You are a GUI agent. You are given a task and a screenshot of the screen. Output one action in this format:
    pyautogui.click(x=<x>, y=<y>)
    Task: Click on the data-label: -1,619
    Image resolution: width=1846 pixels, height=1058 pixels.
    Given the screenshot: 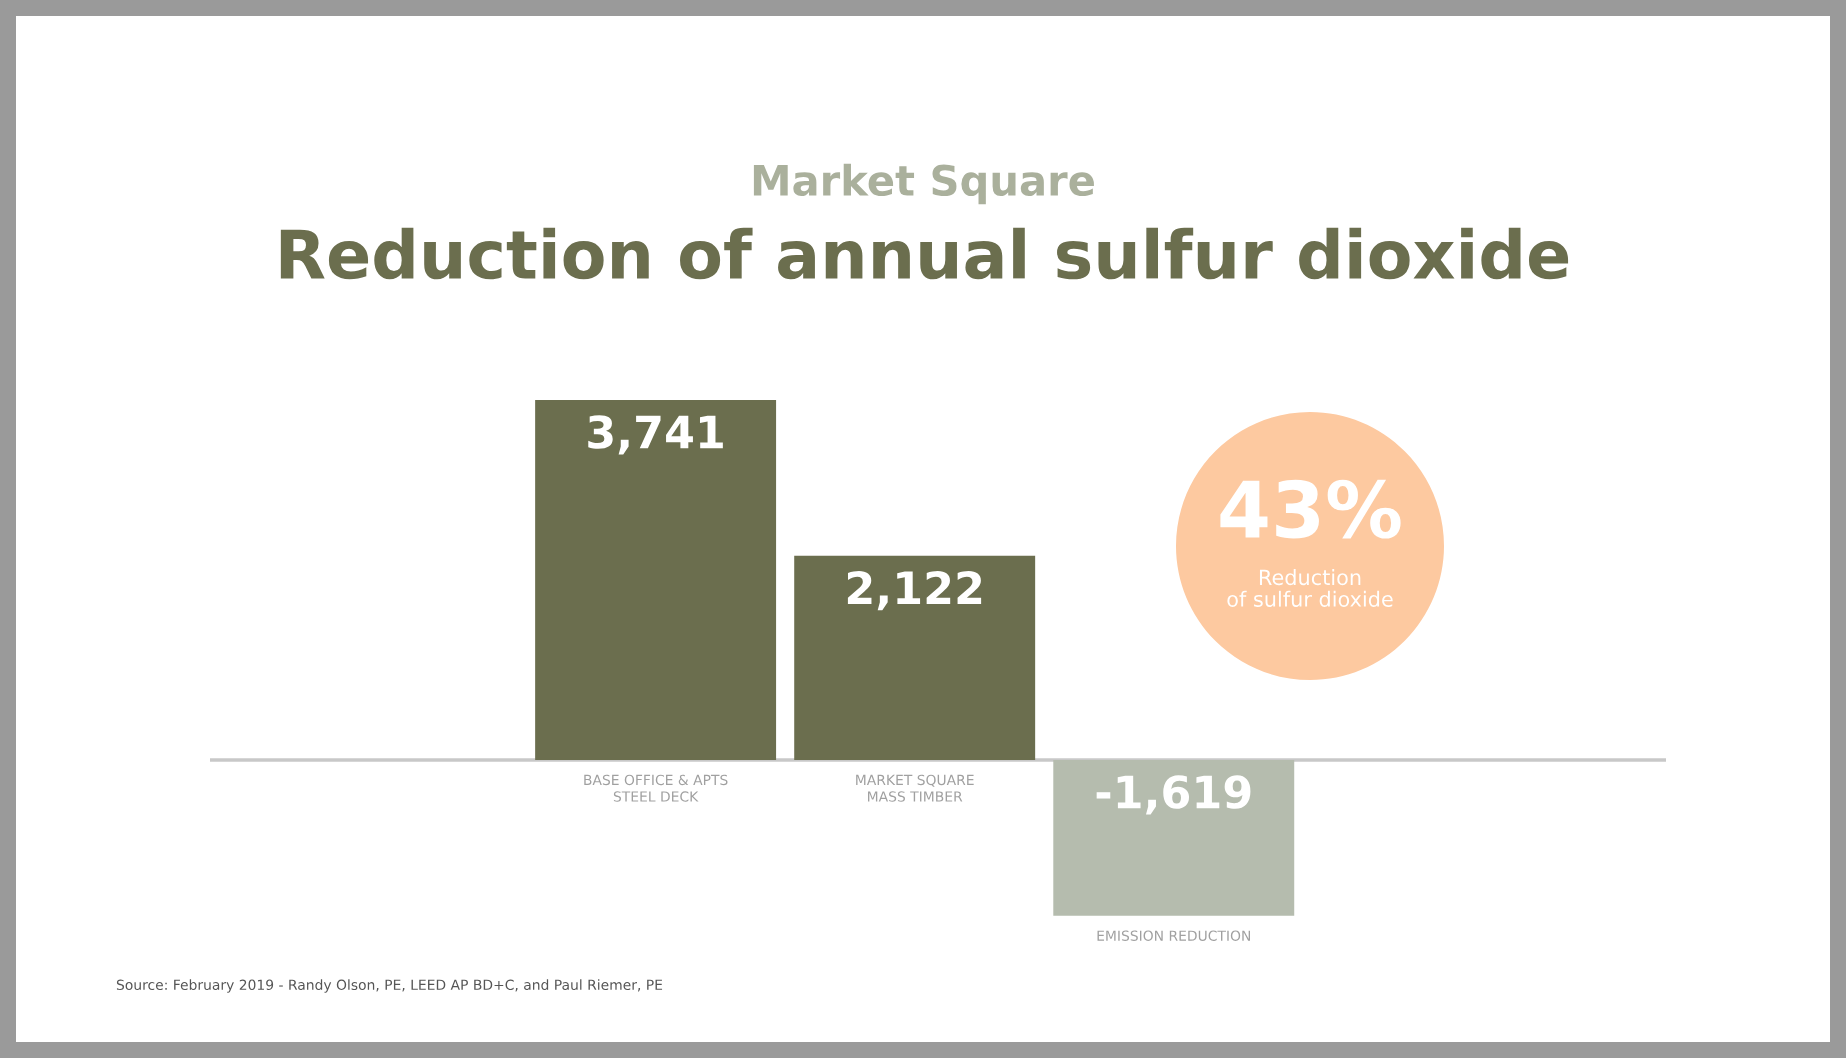 What is the action you would take?
    pyautogui.click(x=1173, y=795)
    